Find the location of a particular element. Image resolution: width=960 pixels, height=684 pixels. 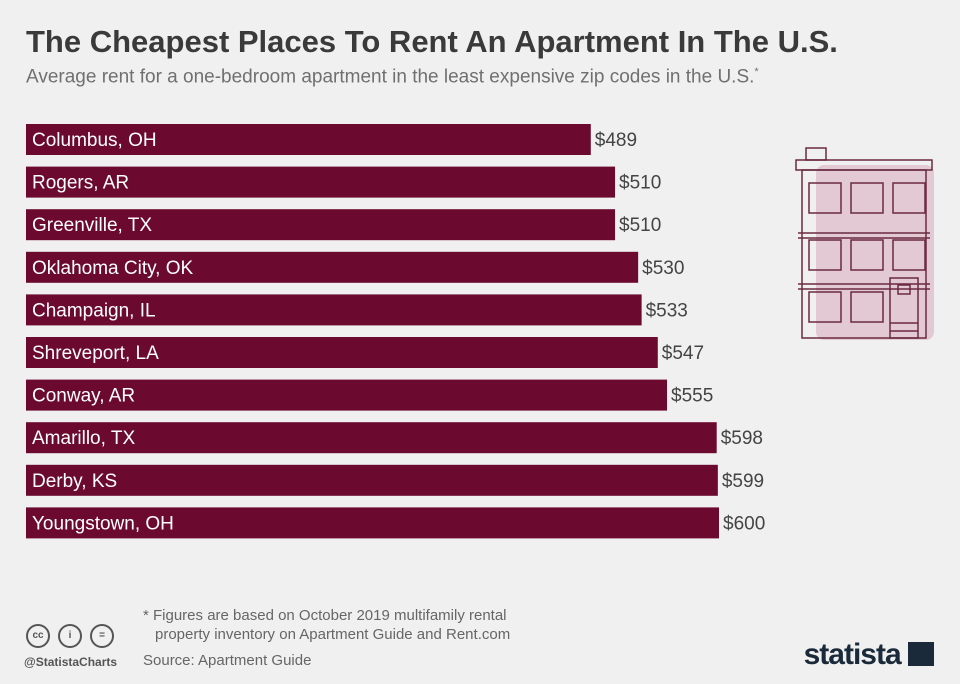

statista-logo: statista is located at coordinates (869, 655).